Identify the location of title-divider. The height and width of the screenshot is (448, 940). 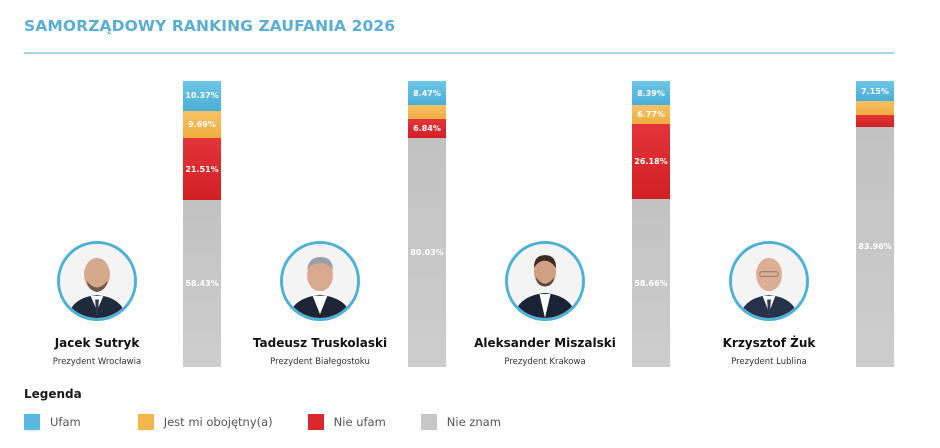
(459, 53).